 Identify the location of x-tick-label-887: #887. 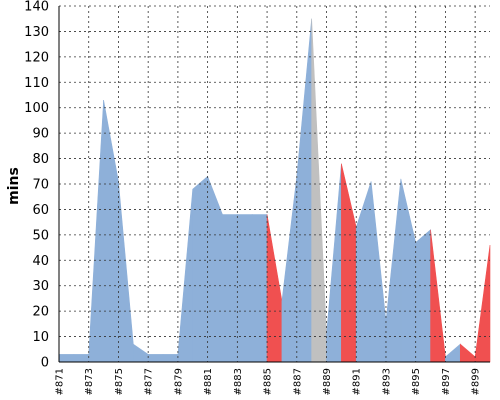
(297, 381).